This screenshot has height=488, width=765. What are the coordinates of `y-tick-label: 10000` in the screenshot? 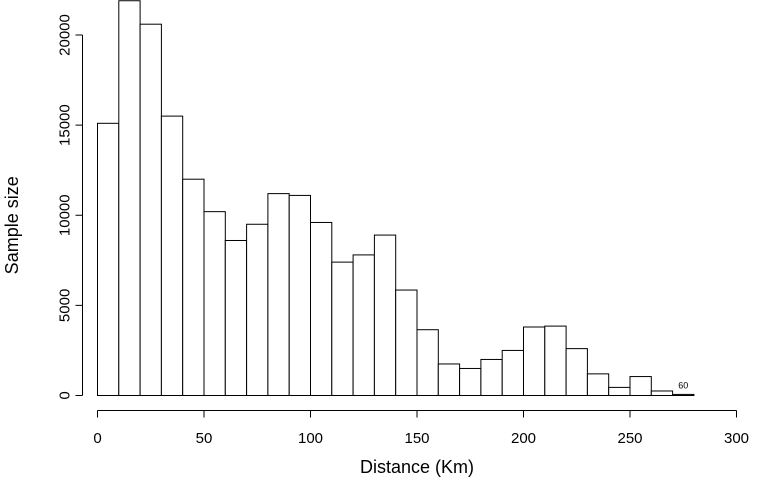 It's located at (65, 215).